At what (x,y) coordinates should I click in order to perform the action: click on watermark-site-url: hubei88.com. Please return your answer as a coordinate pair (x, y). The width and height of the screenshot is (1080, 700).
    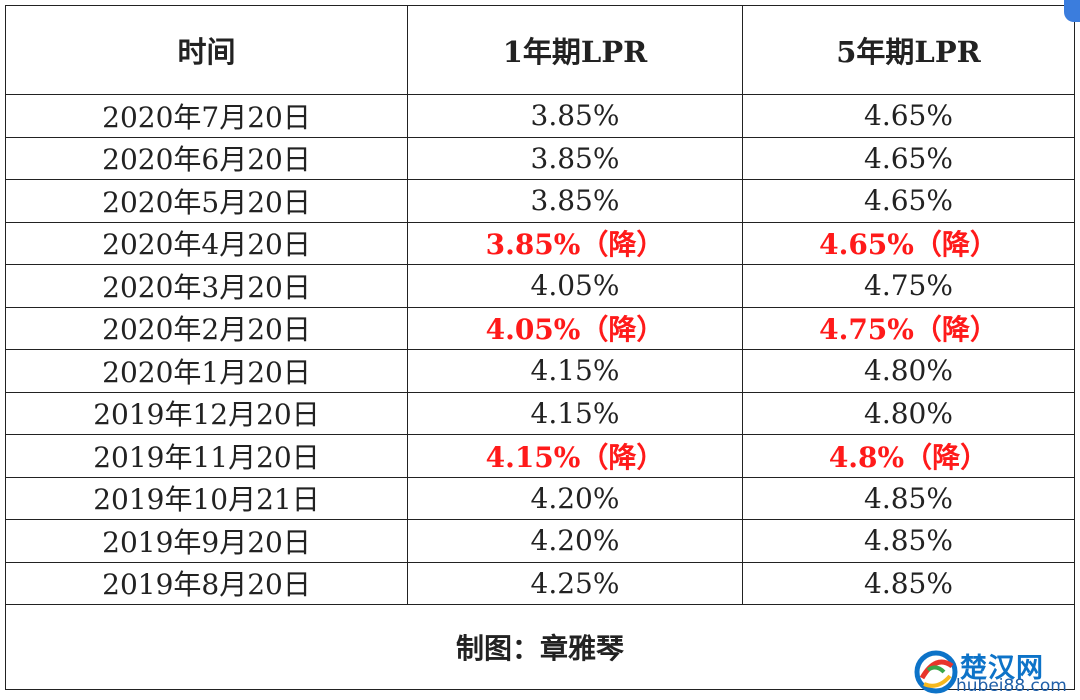
    Looking at the image, I should click on (1011, 686).